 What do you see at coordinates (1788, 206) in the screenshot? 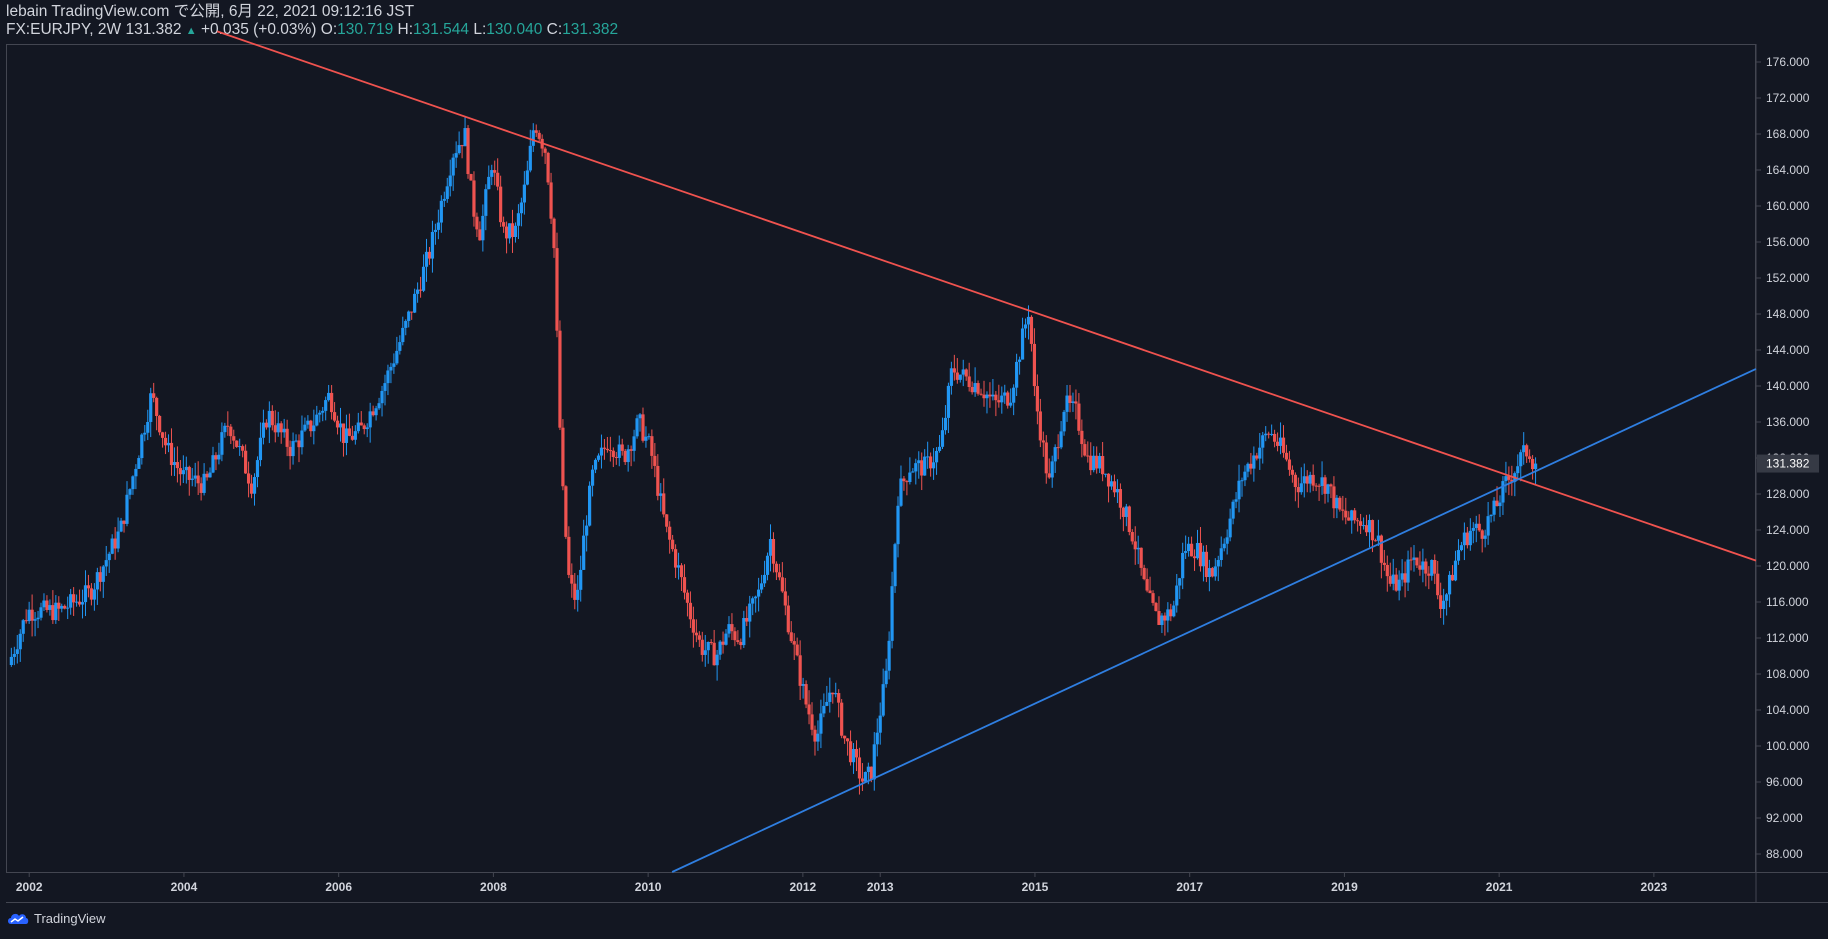
I see `y-tick-label: 160.000` at bounding box center [1788, 206].